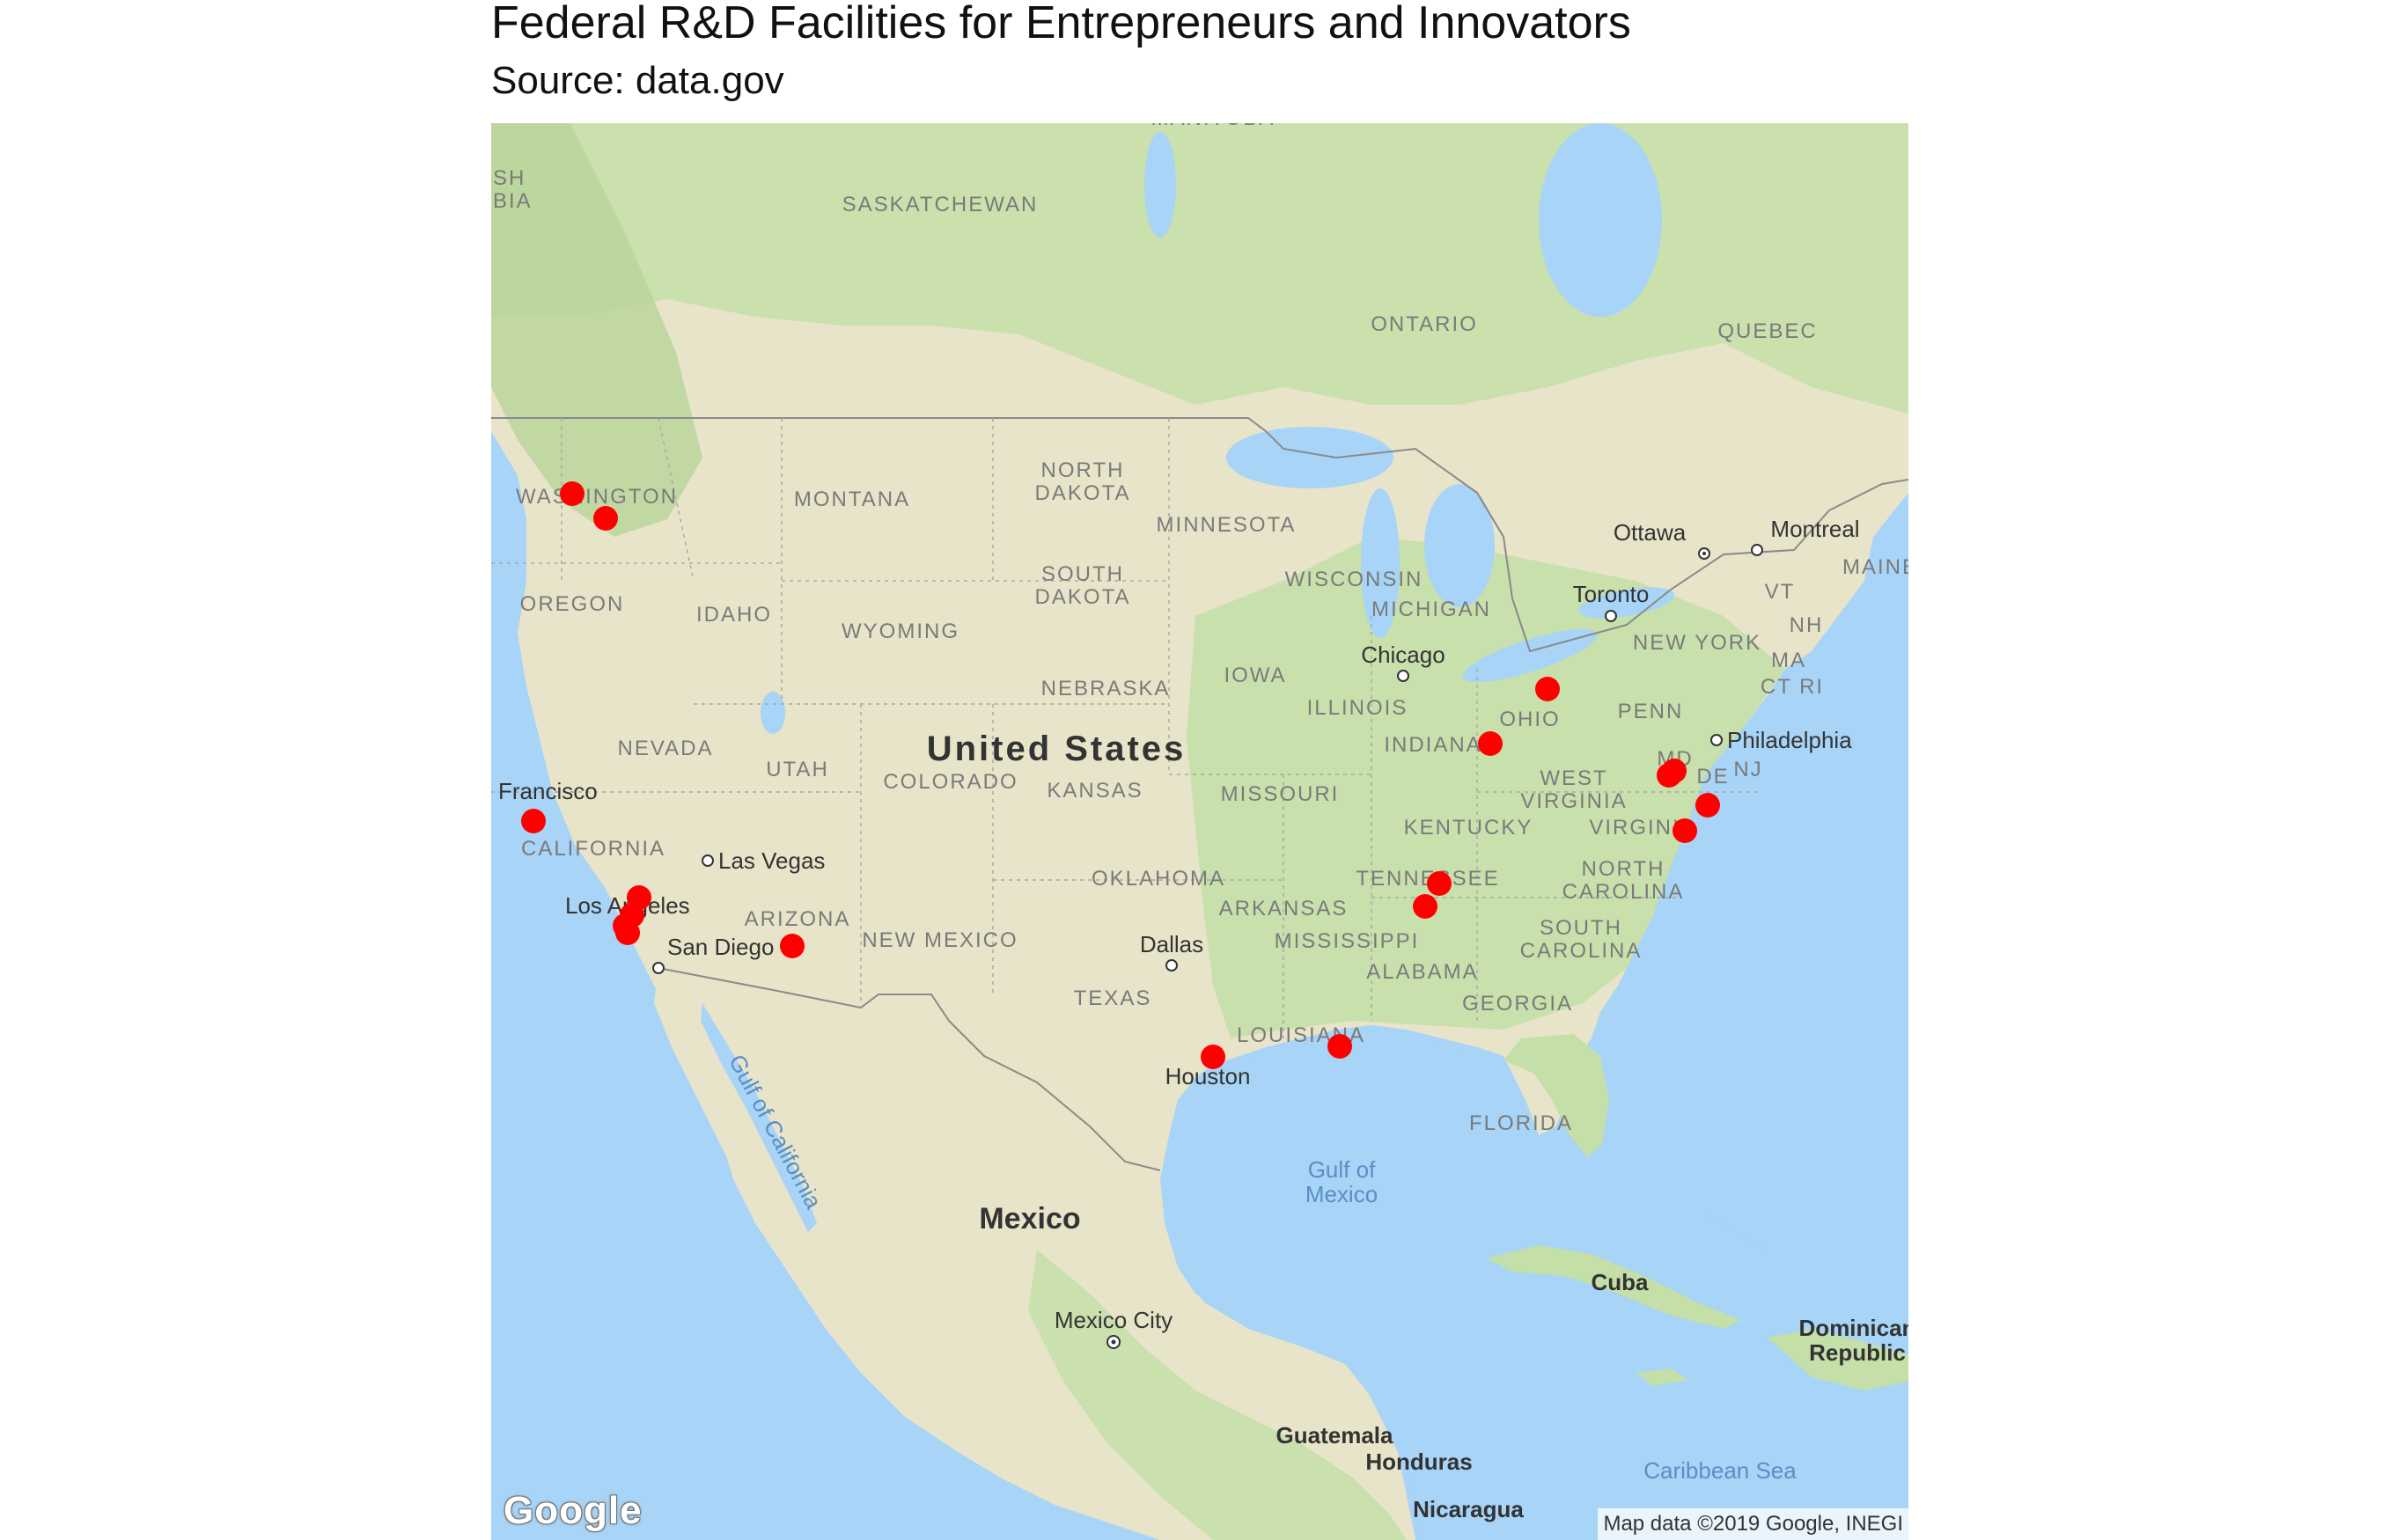 This screenshot has width=2382, height=1540. Describe the element at coordinates (1354, 580) in the screenshot. I see `label-wisconsin: WISCONSIN` at that location.